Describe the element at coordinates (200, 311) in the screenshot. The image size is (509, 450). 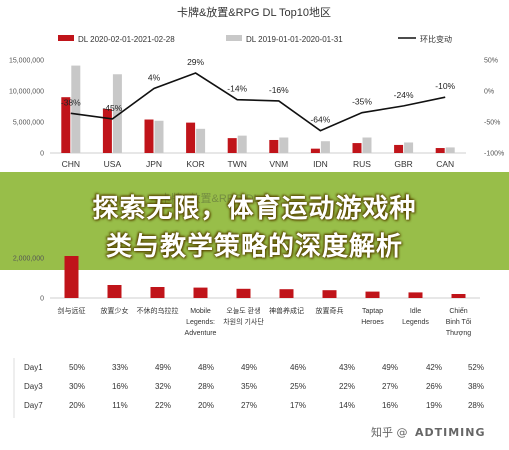
I see `bottom-x-tick-label: Mobile` at that location.